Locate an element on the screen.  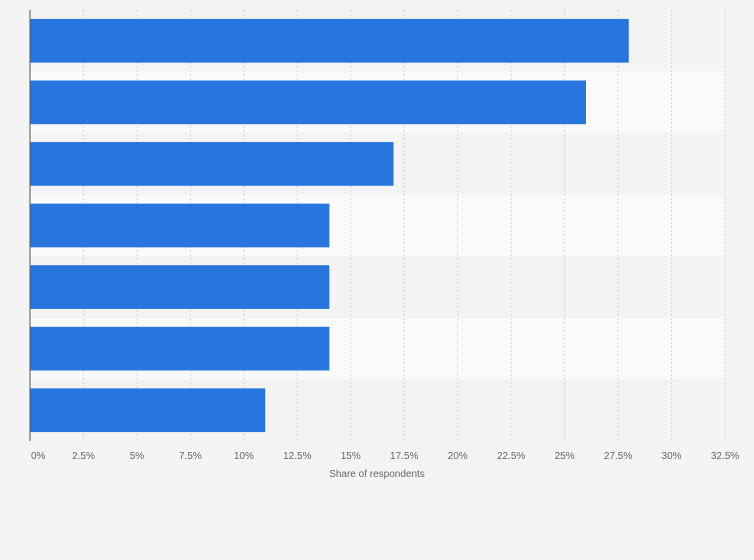
x-tick-label: 17.5% is located at coordinates (404, 456).